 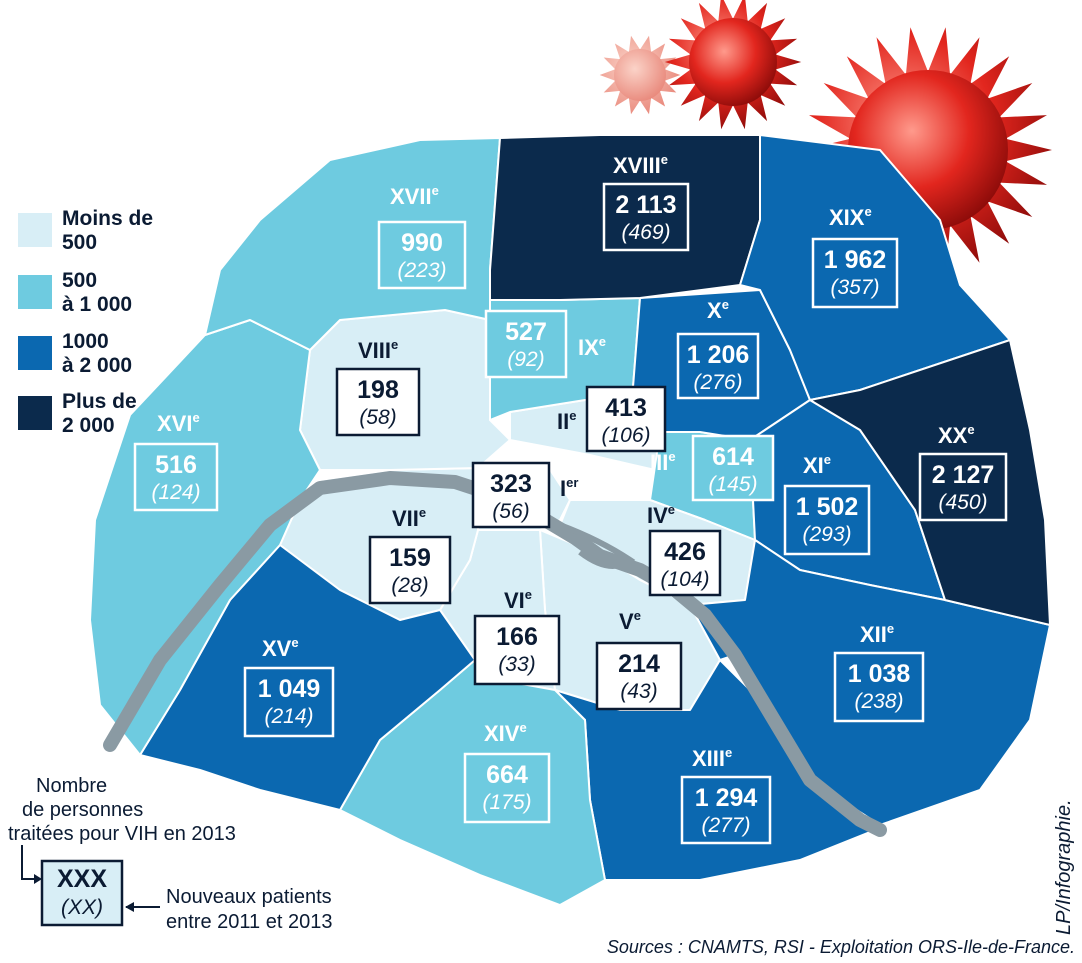 I want to click on arrondissement-xix-patient-count: 1 962, so click(x=855, y=260).